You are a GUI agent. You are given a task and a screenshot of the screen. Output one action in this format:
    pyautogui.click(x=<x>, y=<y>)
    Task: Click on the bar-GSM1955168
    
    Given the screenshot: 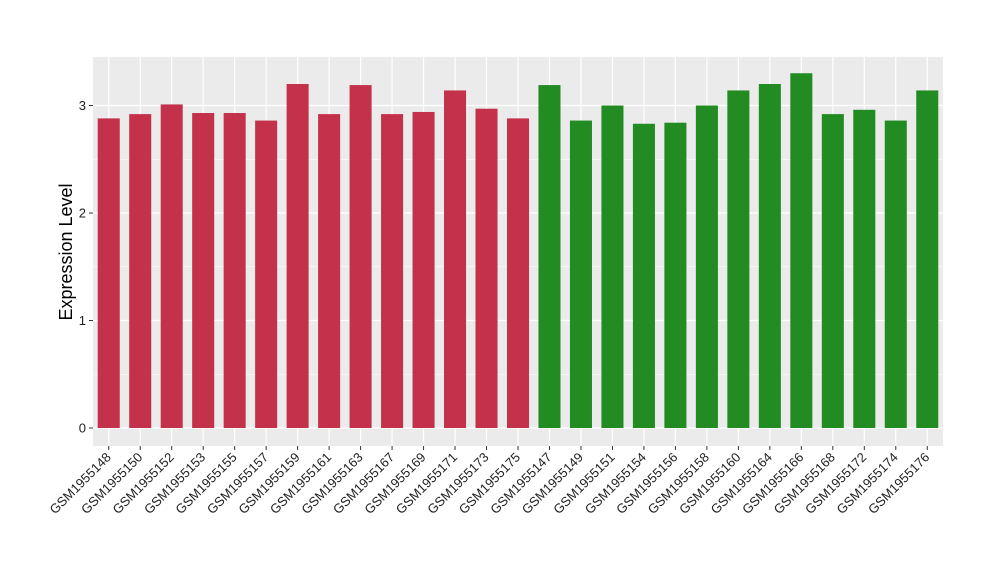 What is the action you would take?
    pyautogui.click(x=832, y=271)
    